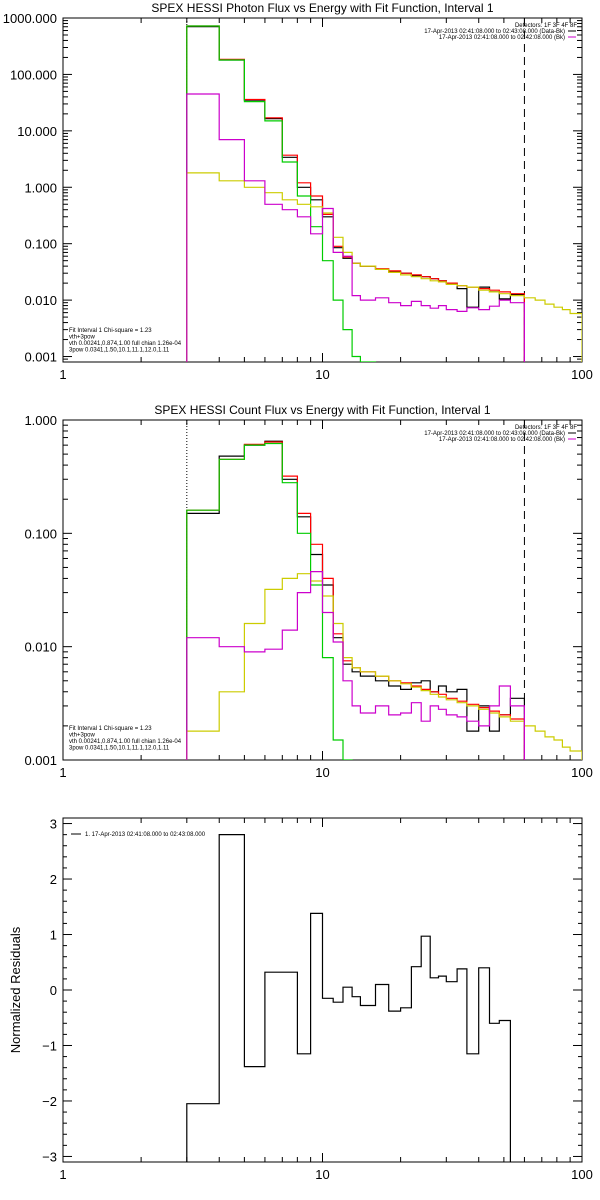 The width and height of the screenshot is (600, 1200). Describe the element at coordinates (33, 74) in the screenshot. I see `y-tick-label: 100.000` at that location.